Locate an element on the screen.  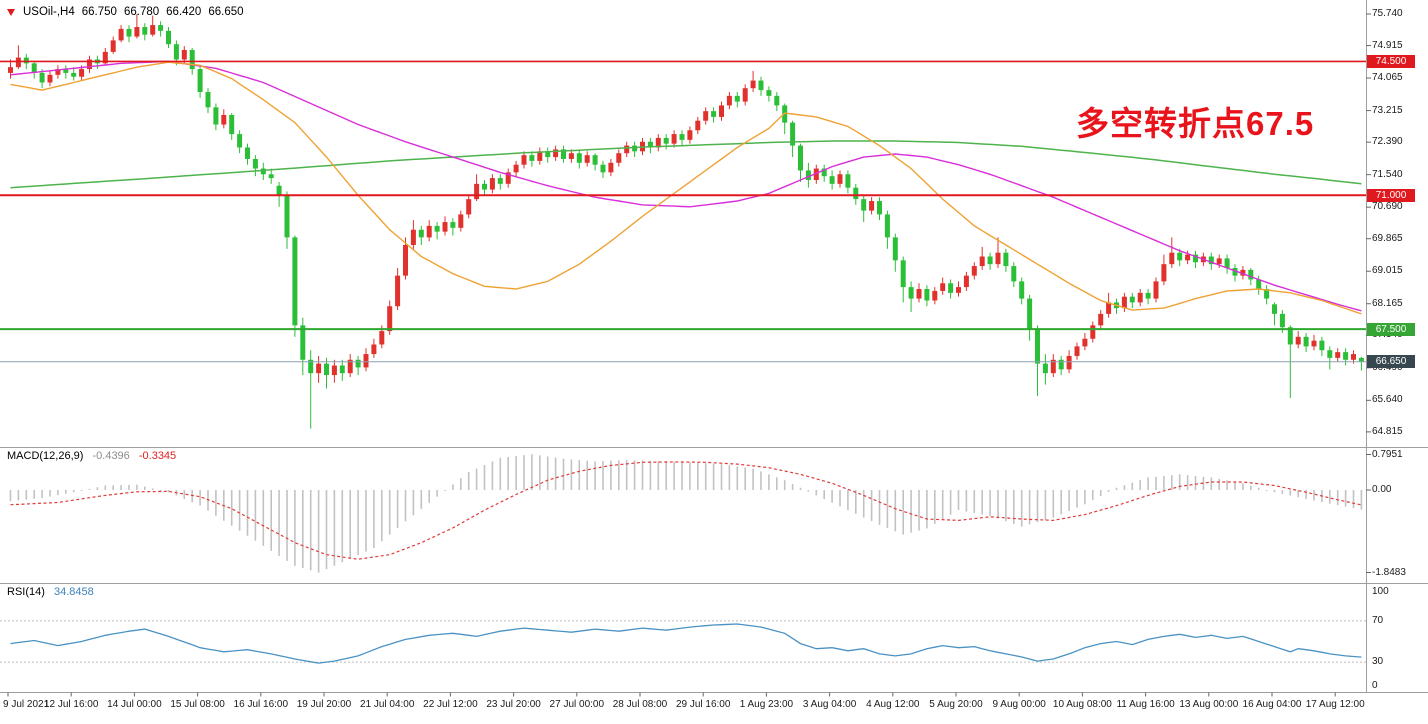
time-tick-label: 16 Jul 16:00 is located at coordinates (261, 704).